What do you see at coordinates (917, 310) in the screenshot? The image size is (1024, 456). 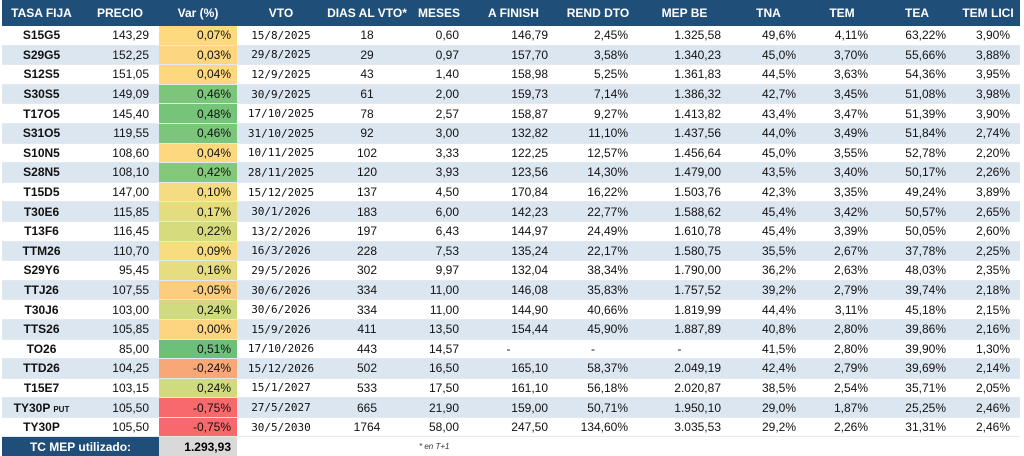 I see `cell-tea: 45,18%` at bounding box center [917, 310].